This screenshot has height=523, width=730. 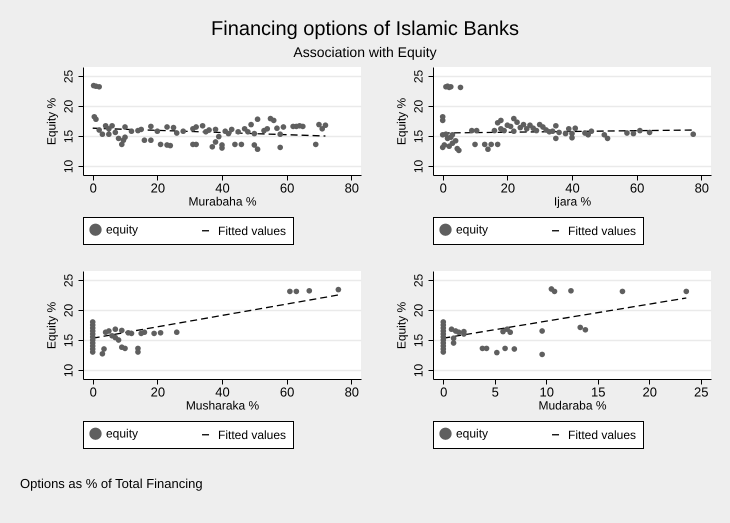 What do you see at coordinates (223, 405) in the screenshot?
I see `x-axis-title: Musharaka %` at bounding box center [223, 405].